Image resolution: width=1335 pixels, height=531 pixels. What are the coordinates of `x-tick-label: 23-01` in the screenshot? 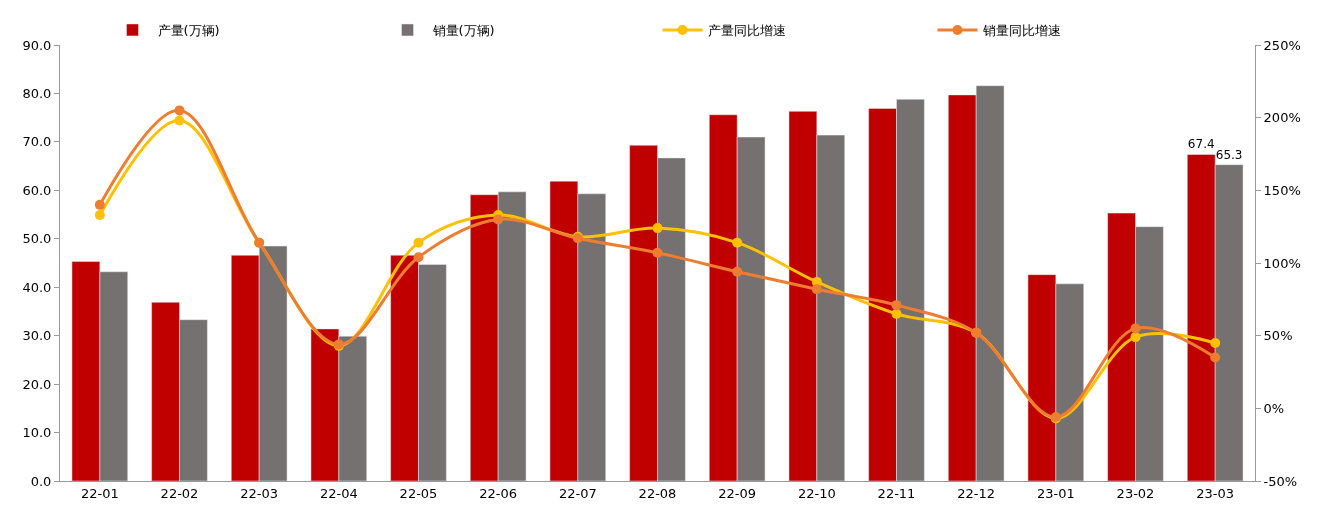 It's located at (1055, 493).